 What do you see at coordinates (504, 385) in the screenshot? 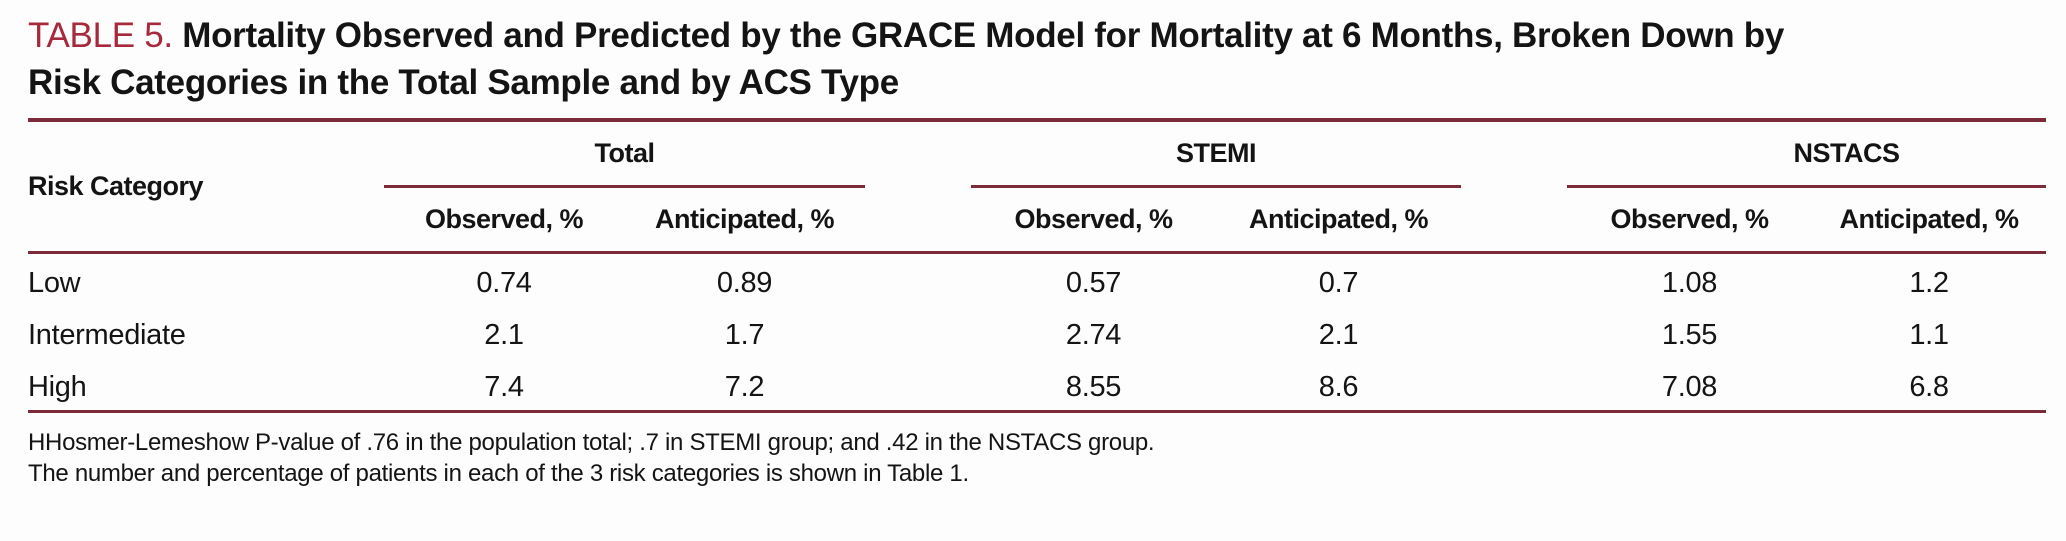
I see `total-observed-value: 7.4` at bounding box center [504, 385].